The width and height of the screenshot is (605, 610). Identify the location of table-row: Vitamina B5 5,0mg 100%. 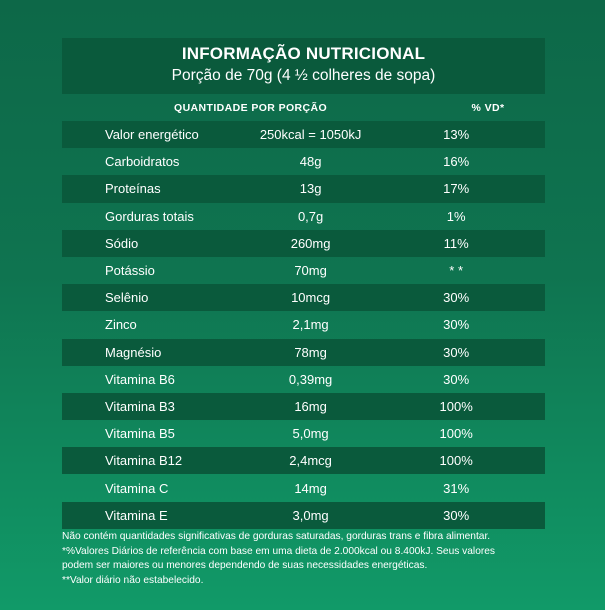
(303, 433).